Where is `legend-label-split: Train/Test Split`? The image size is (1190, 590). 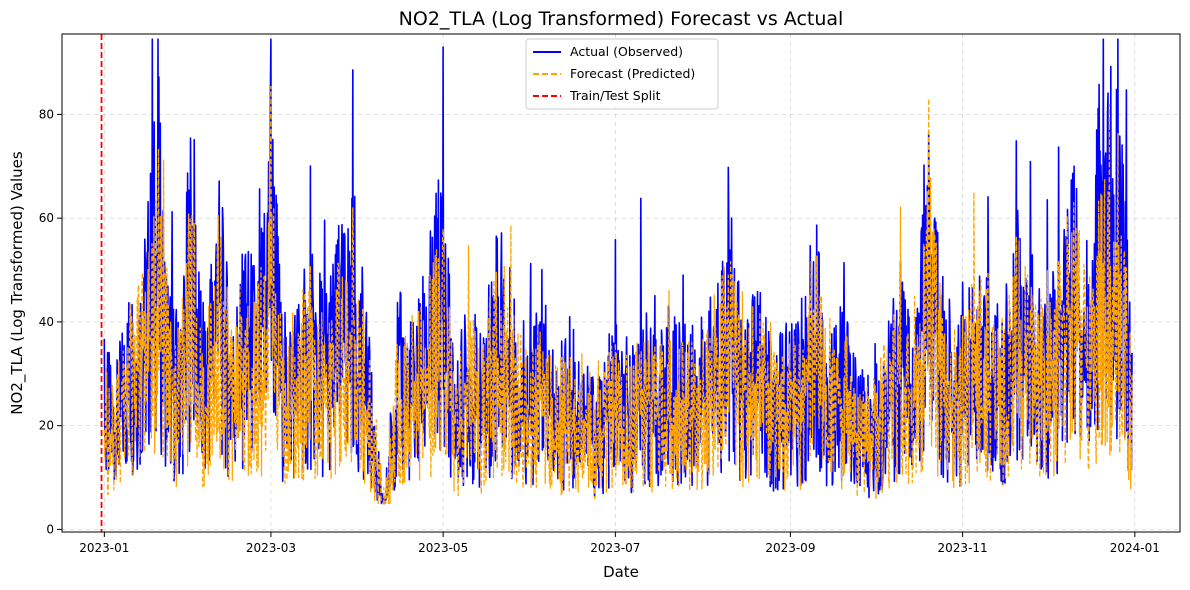
legend-label-split: Train/Test Split is located at coordinates (615, 95).